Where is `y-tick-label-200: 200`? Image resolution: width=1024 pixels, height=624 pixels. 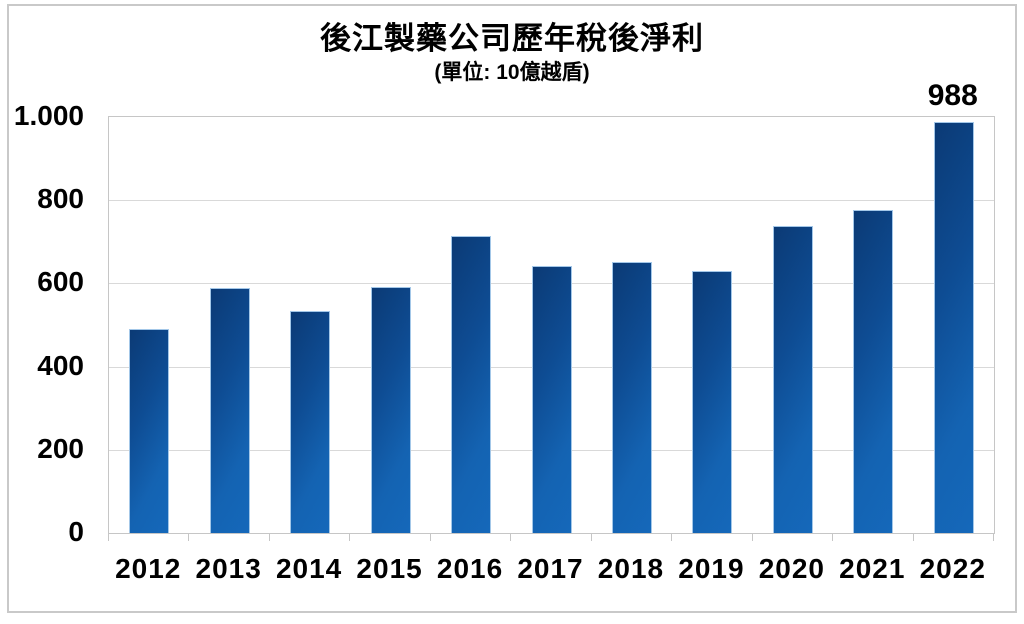
y-tick-label-200: 200 is located at coordinates (60, 448).